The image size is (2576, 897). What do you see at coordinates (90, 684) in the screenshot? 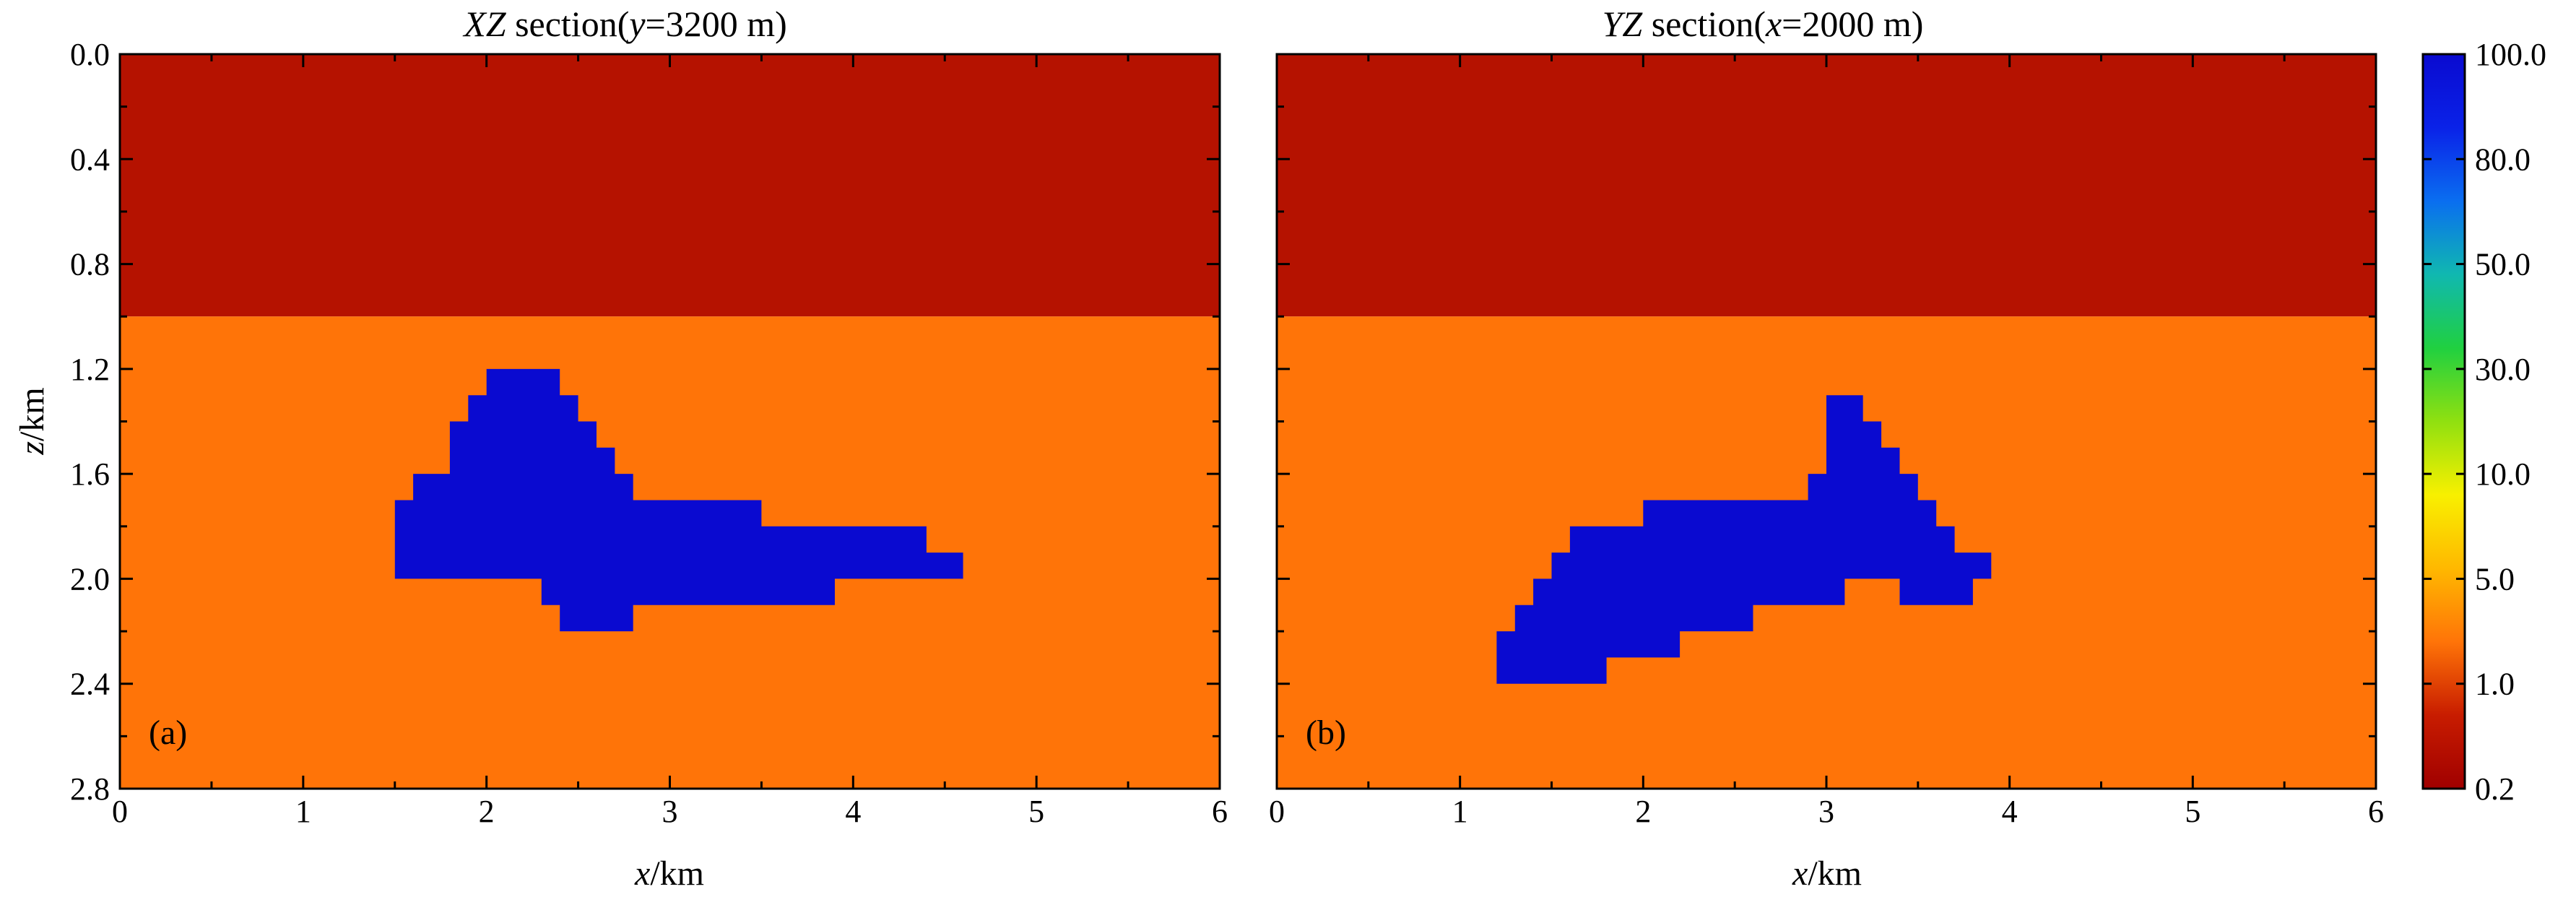
I see `z-tick-label: 2.4` at bounding box center [90, 684].